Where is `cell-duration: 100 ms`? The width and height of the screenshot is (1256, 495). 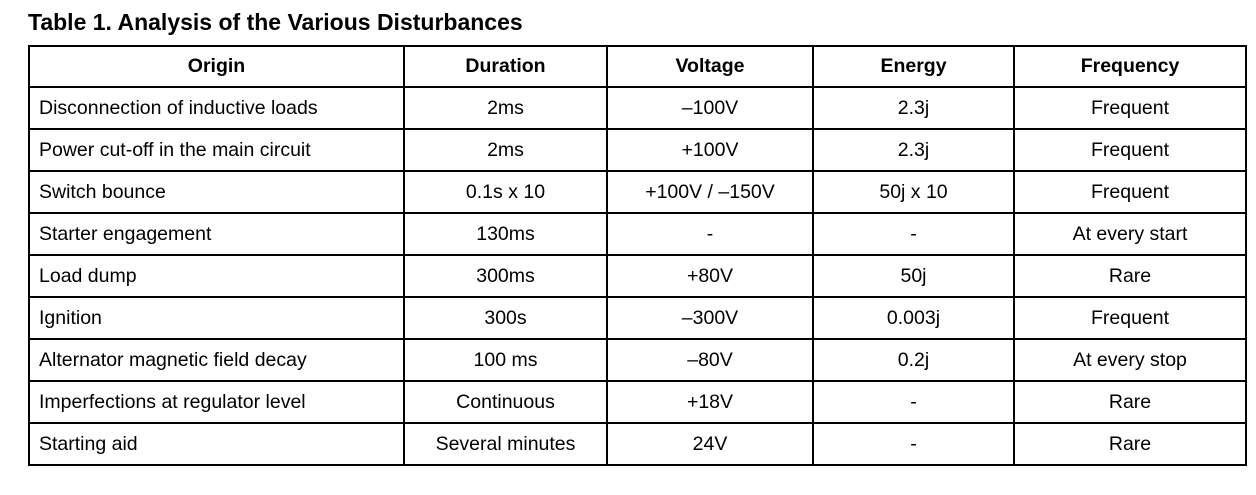
cell-duration: 100 ms is located at coordinates (505, 360).